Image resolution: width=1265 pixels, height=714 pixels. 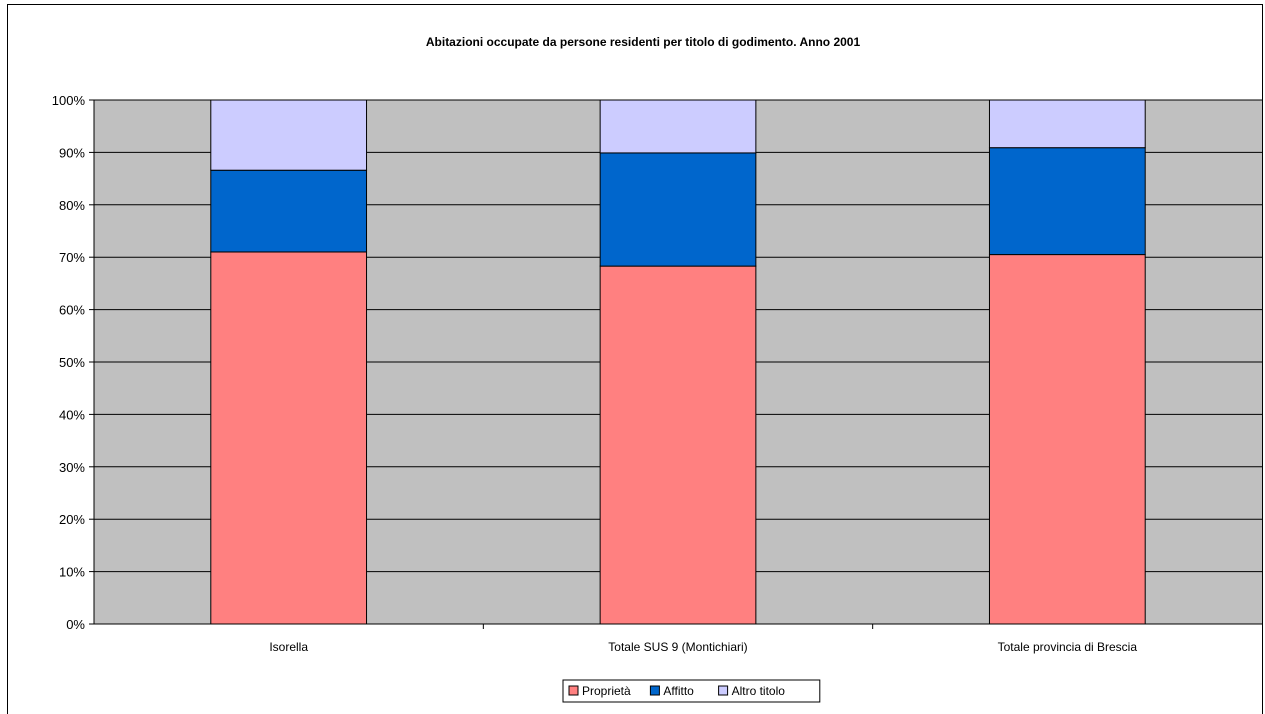 What do you see at coordinates (72, 414) in the screenshot?
I see `y-tick-label: 40%` at bounding box center [72, 414].